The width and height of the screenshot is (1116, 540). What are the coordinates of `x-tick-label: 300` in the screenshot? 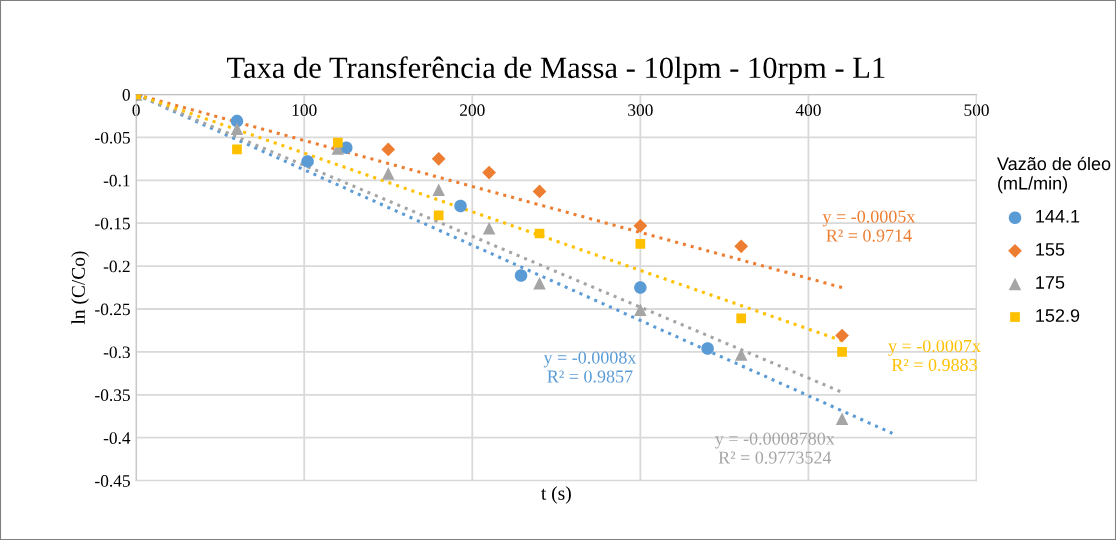 It's located at (640, 110).